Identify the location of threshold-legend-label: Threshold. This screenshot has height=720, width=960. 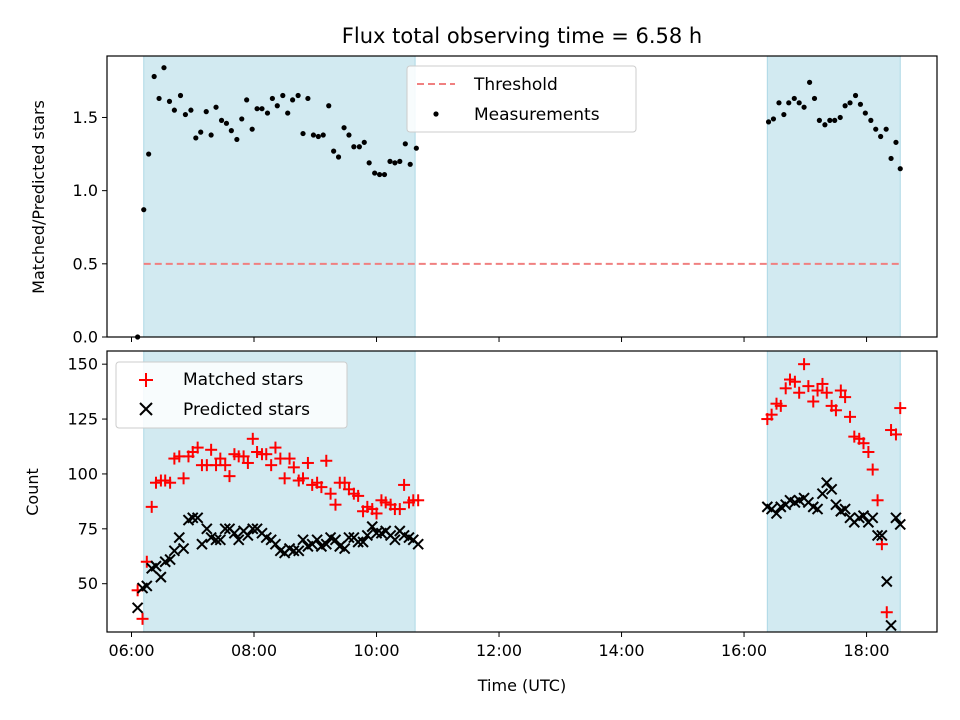
(515, 85).